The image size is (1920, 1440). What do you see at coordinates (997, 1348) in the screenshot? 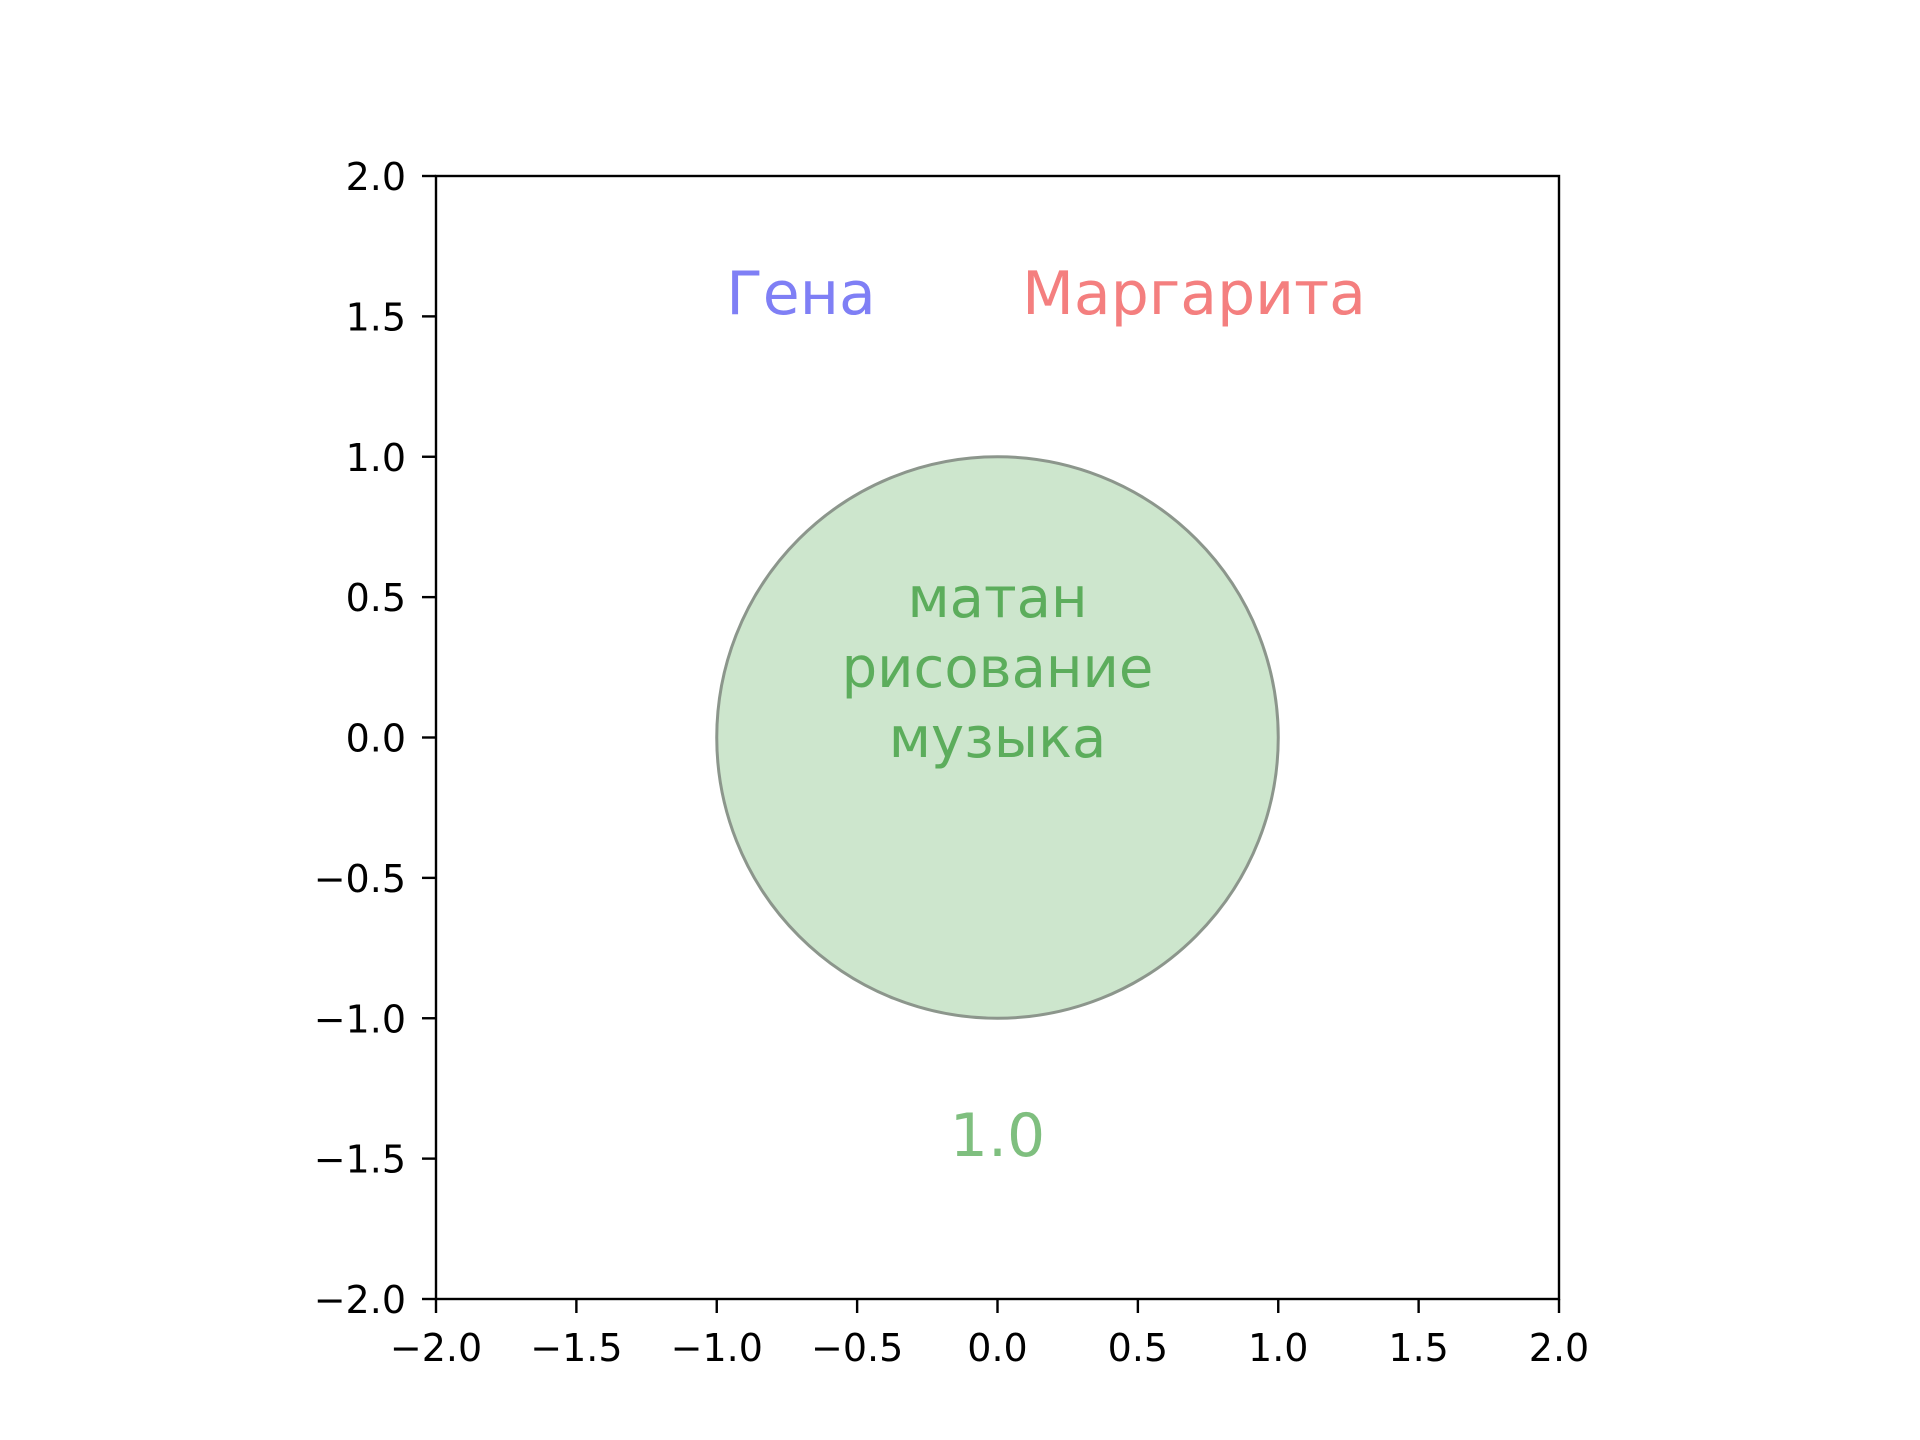
I see `x-tick-label: 0.0` at bounding box center [997, 1348].